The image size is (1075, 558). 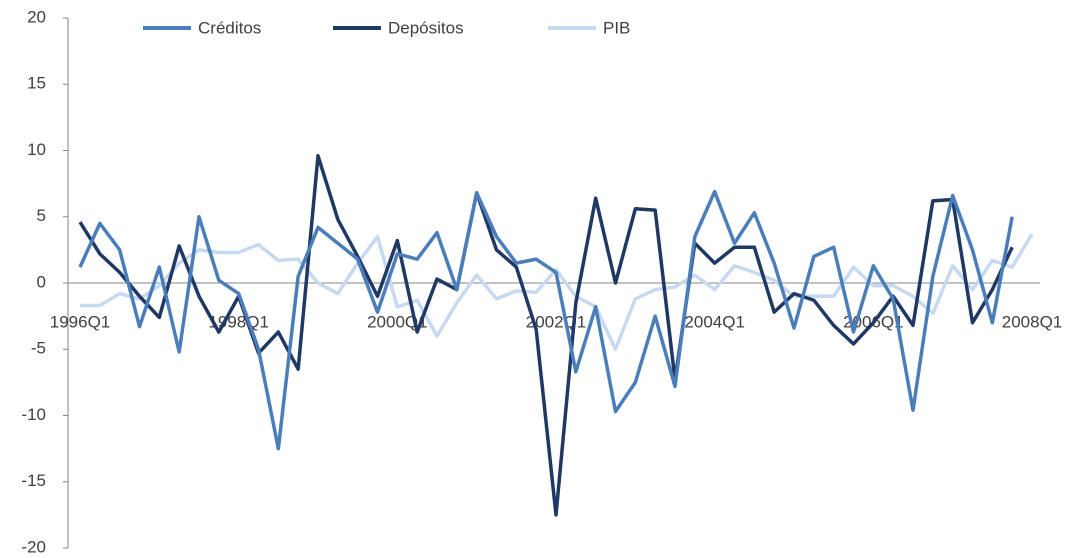 I want to click on x-tick-label: 2002Q1, so click(x=556, y=321).